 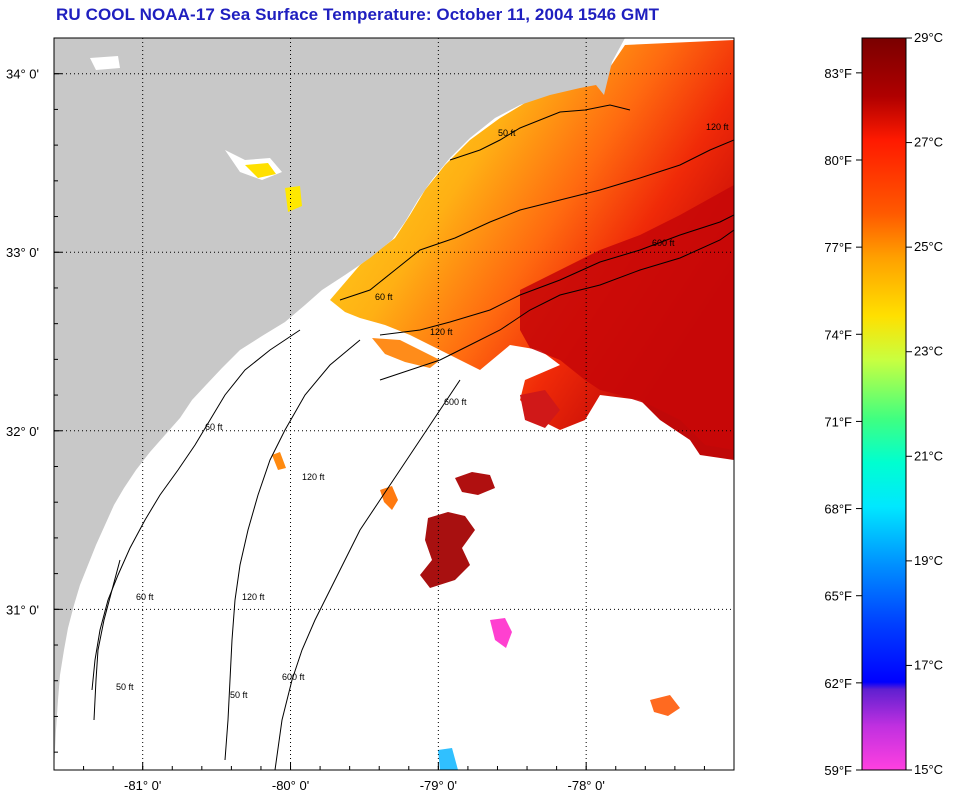 I want to click on contour-label-50-sw: 50 ft, so click(x=125, y=687).